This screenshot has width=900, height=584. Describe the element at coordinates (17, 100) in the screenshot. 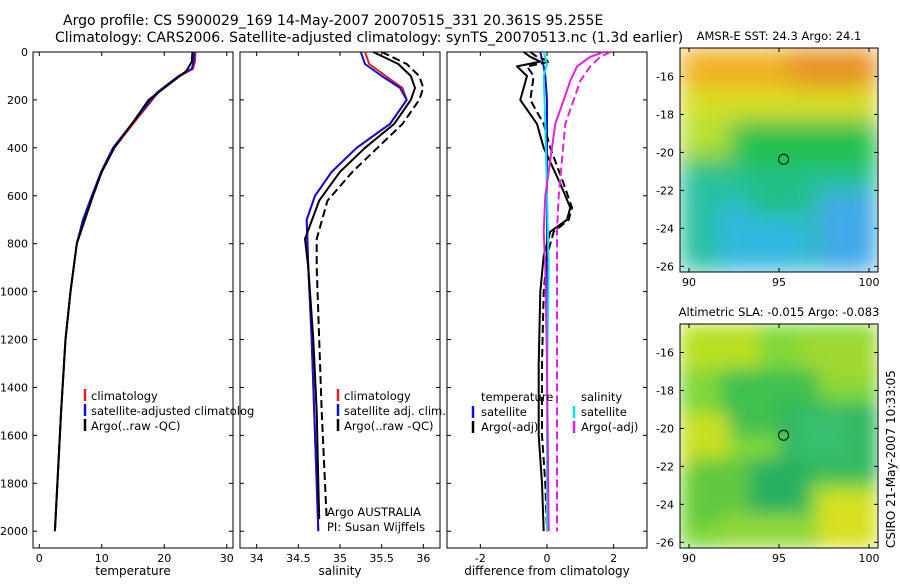

I see `y-tick-label: 200` at that location.